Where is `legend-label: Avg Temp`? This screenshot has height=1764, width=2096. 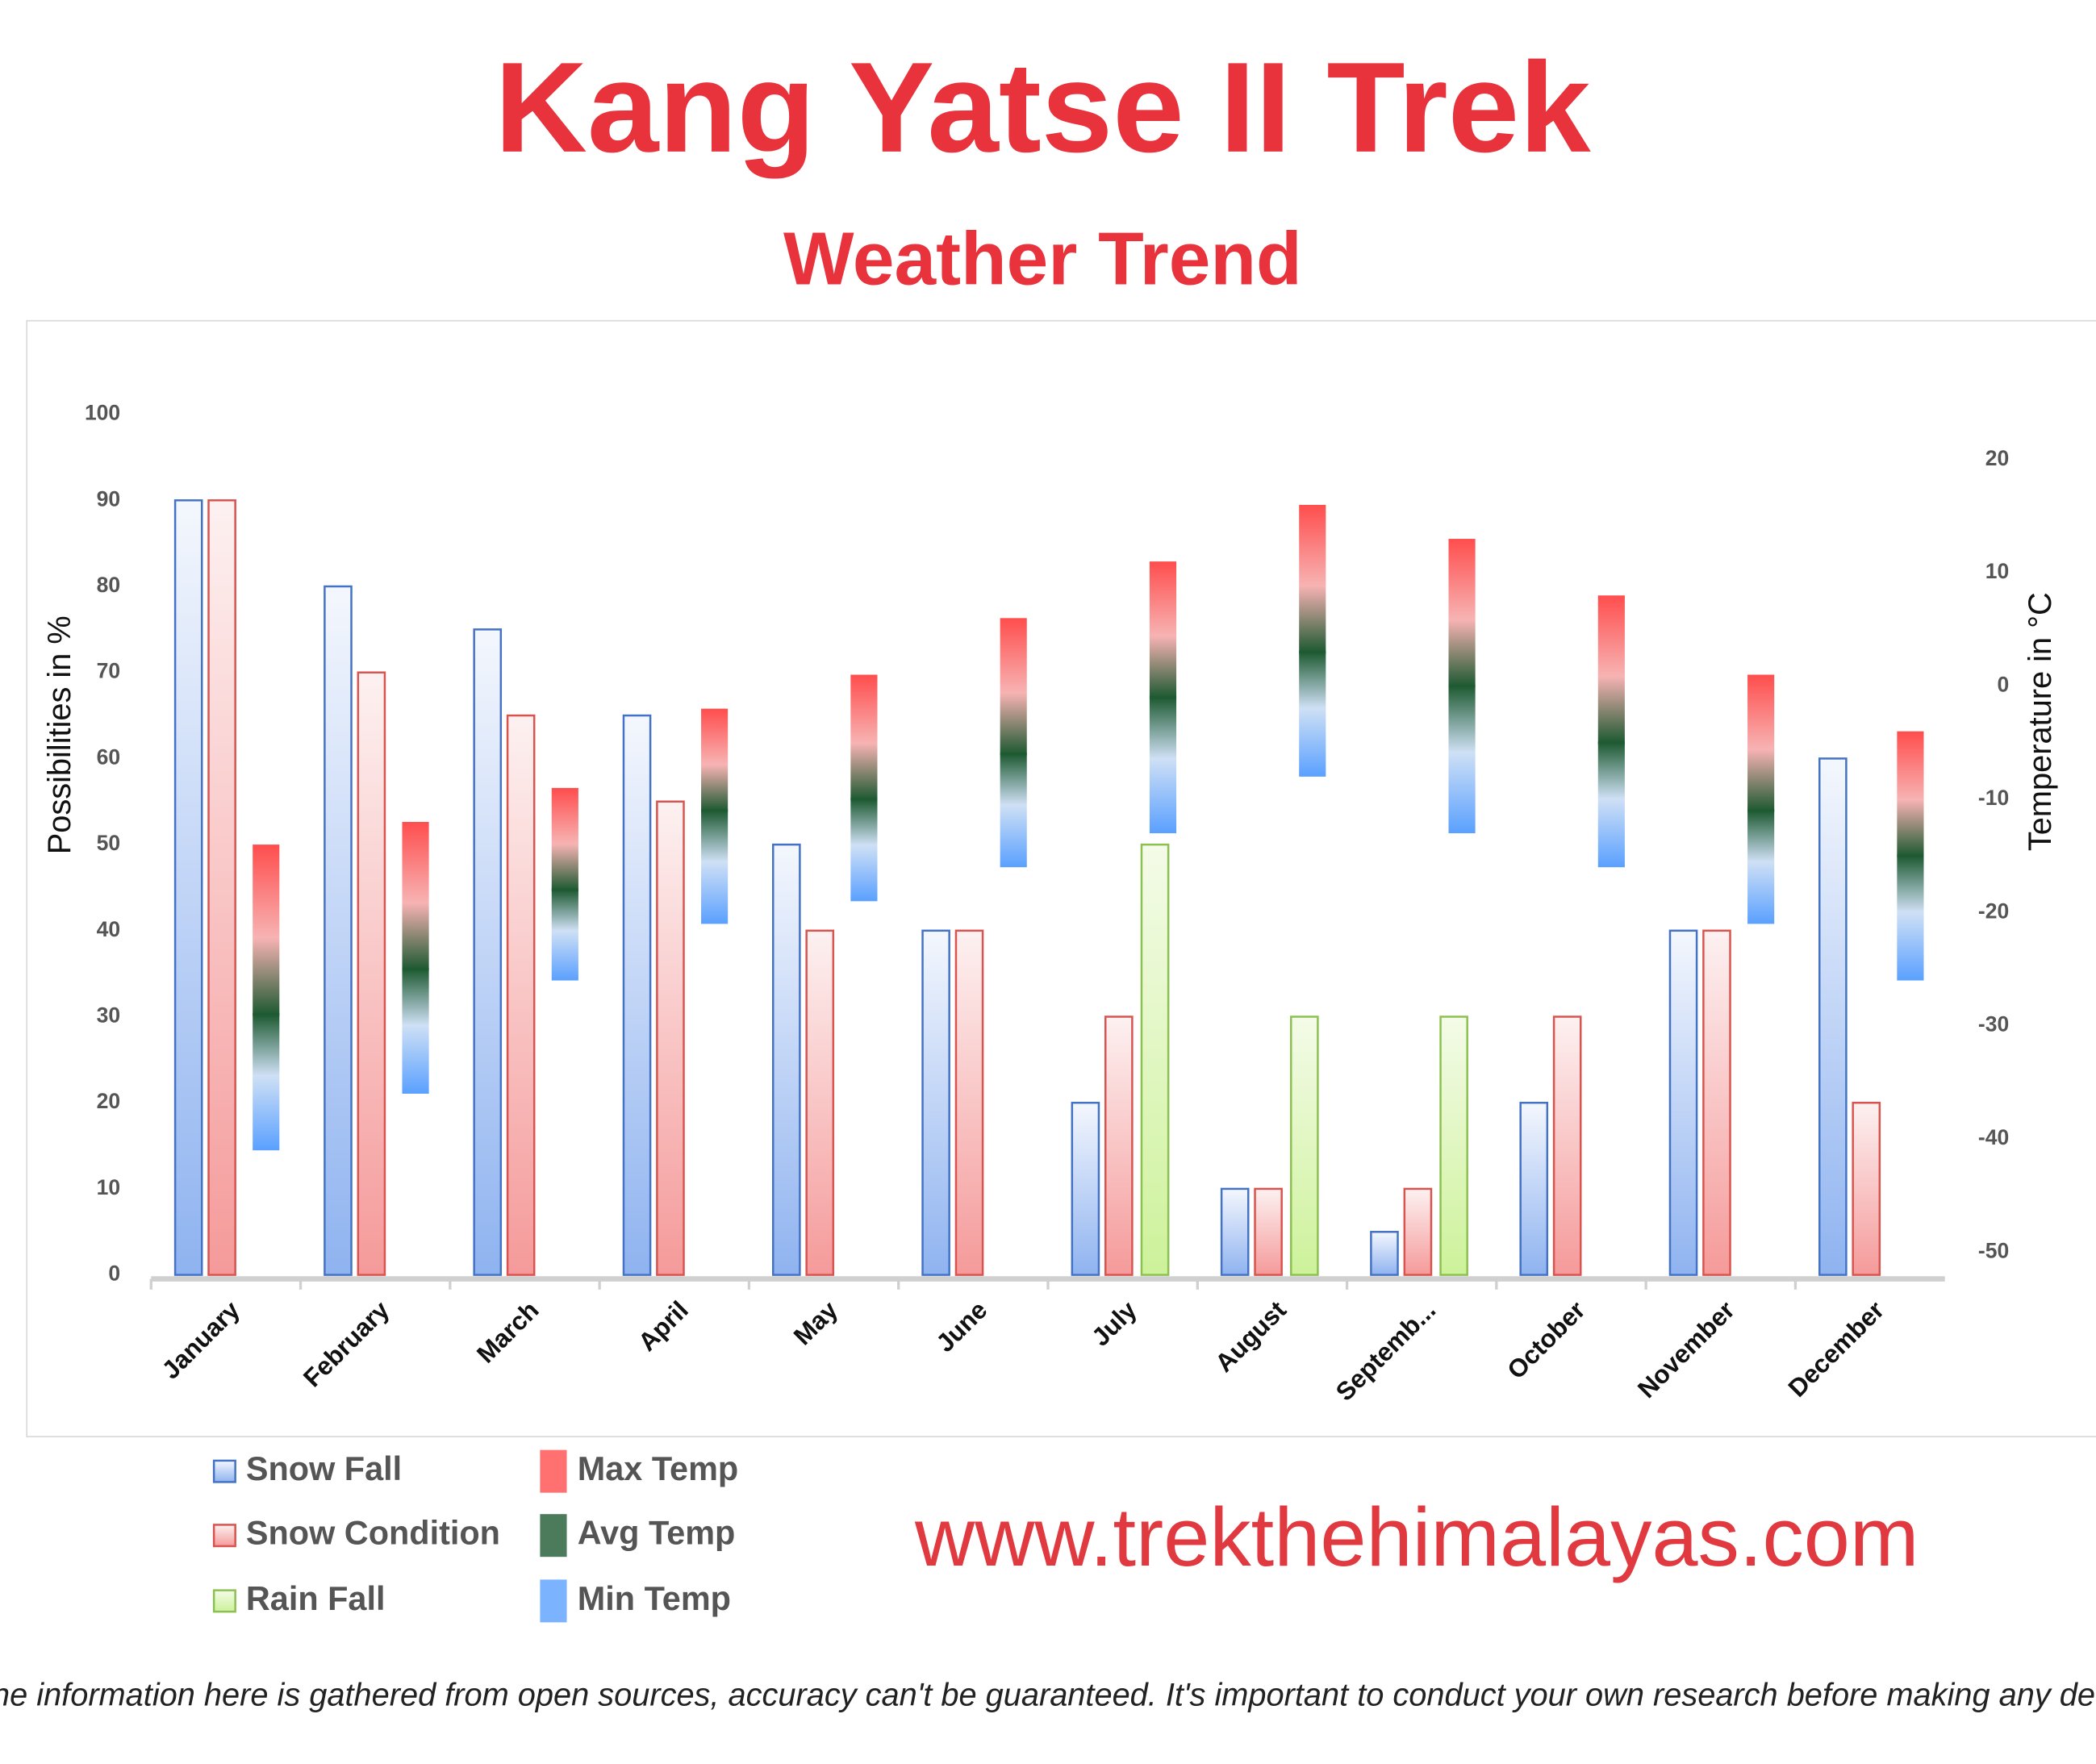
legend-label: Avg Temp is located at coordinates (657, 1534).